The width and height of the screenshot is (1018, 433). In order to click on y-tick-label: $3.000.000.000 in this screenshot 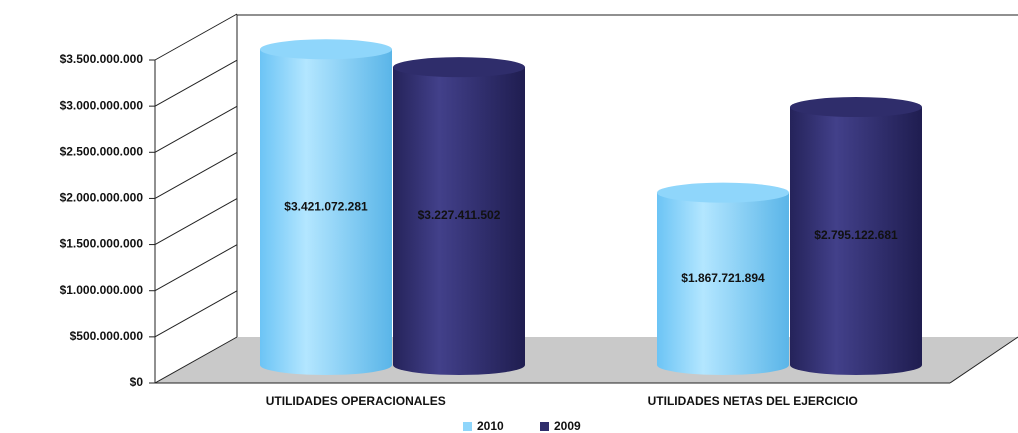, I will do `click(102, 105)`.